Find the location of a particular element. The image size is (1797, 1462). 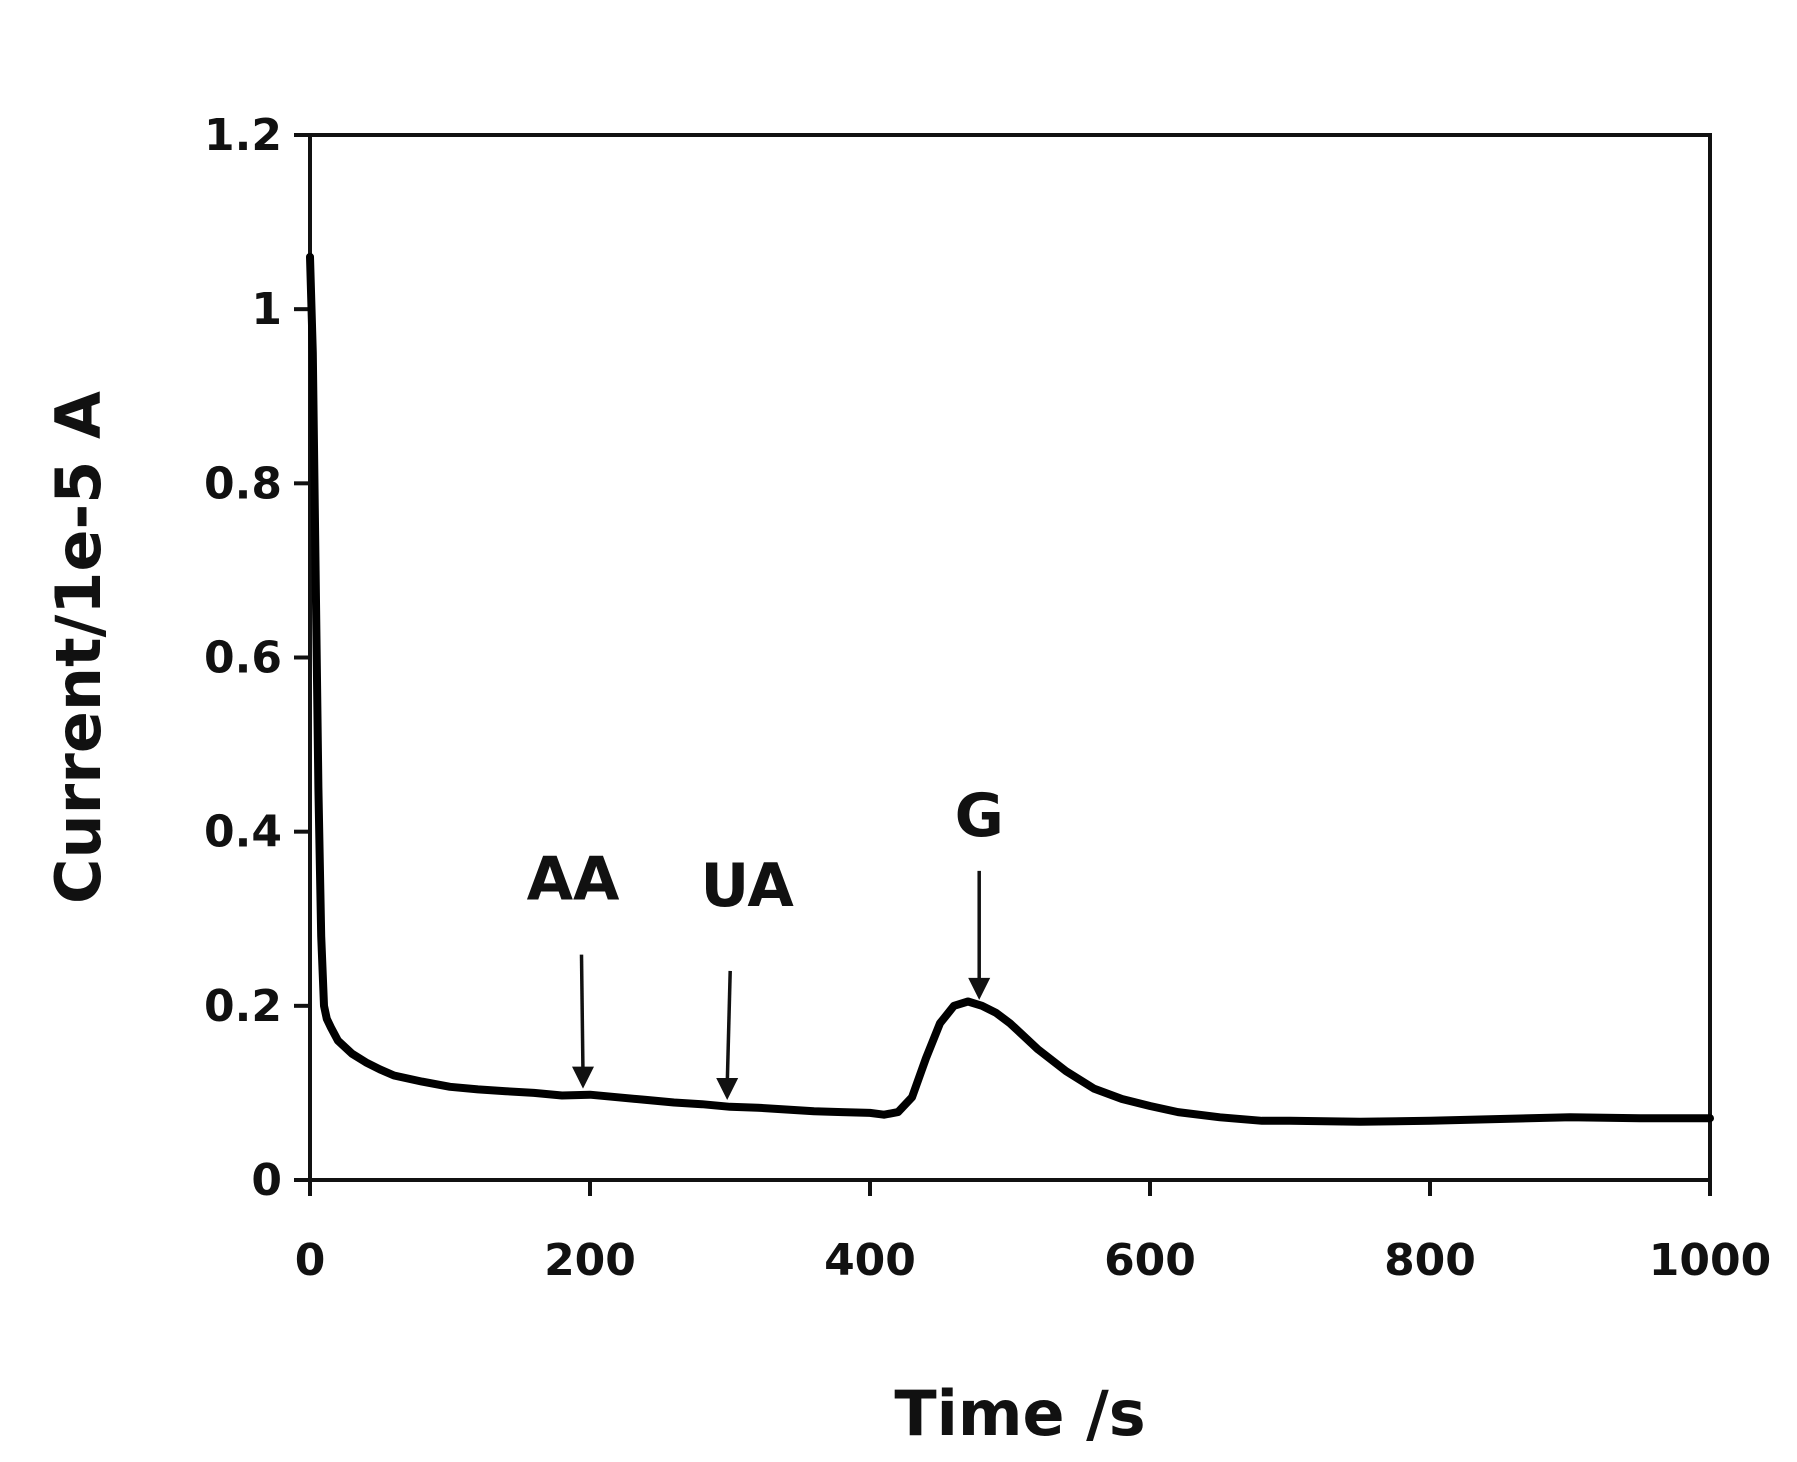

y-tick-label: 0.8 is located at coordinates (243, 483).